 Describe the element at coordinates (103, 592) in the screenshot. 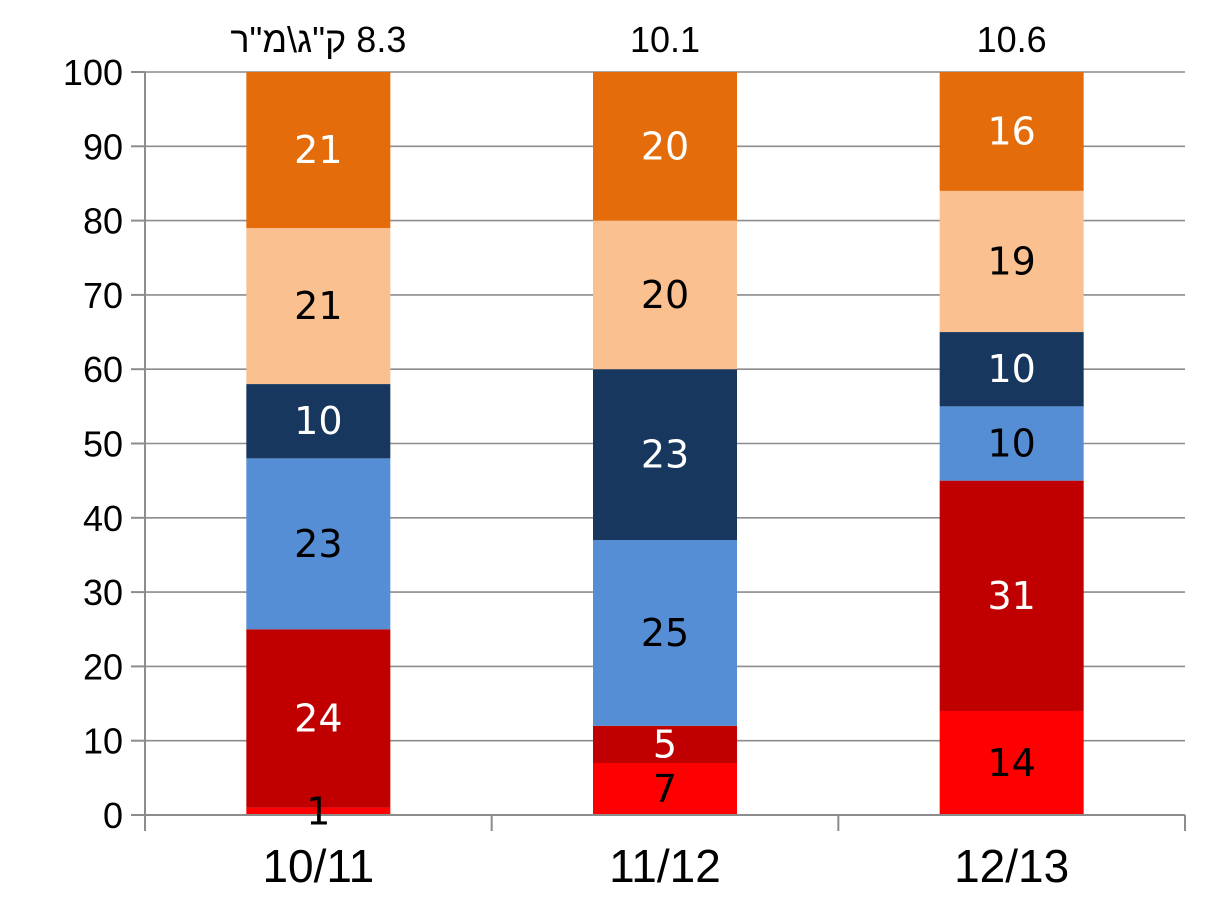

I see `y-tick-label: 30` at that location.